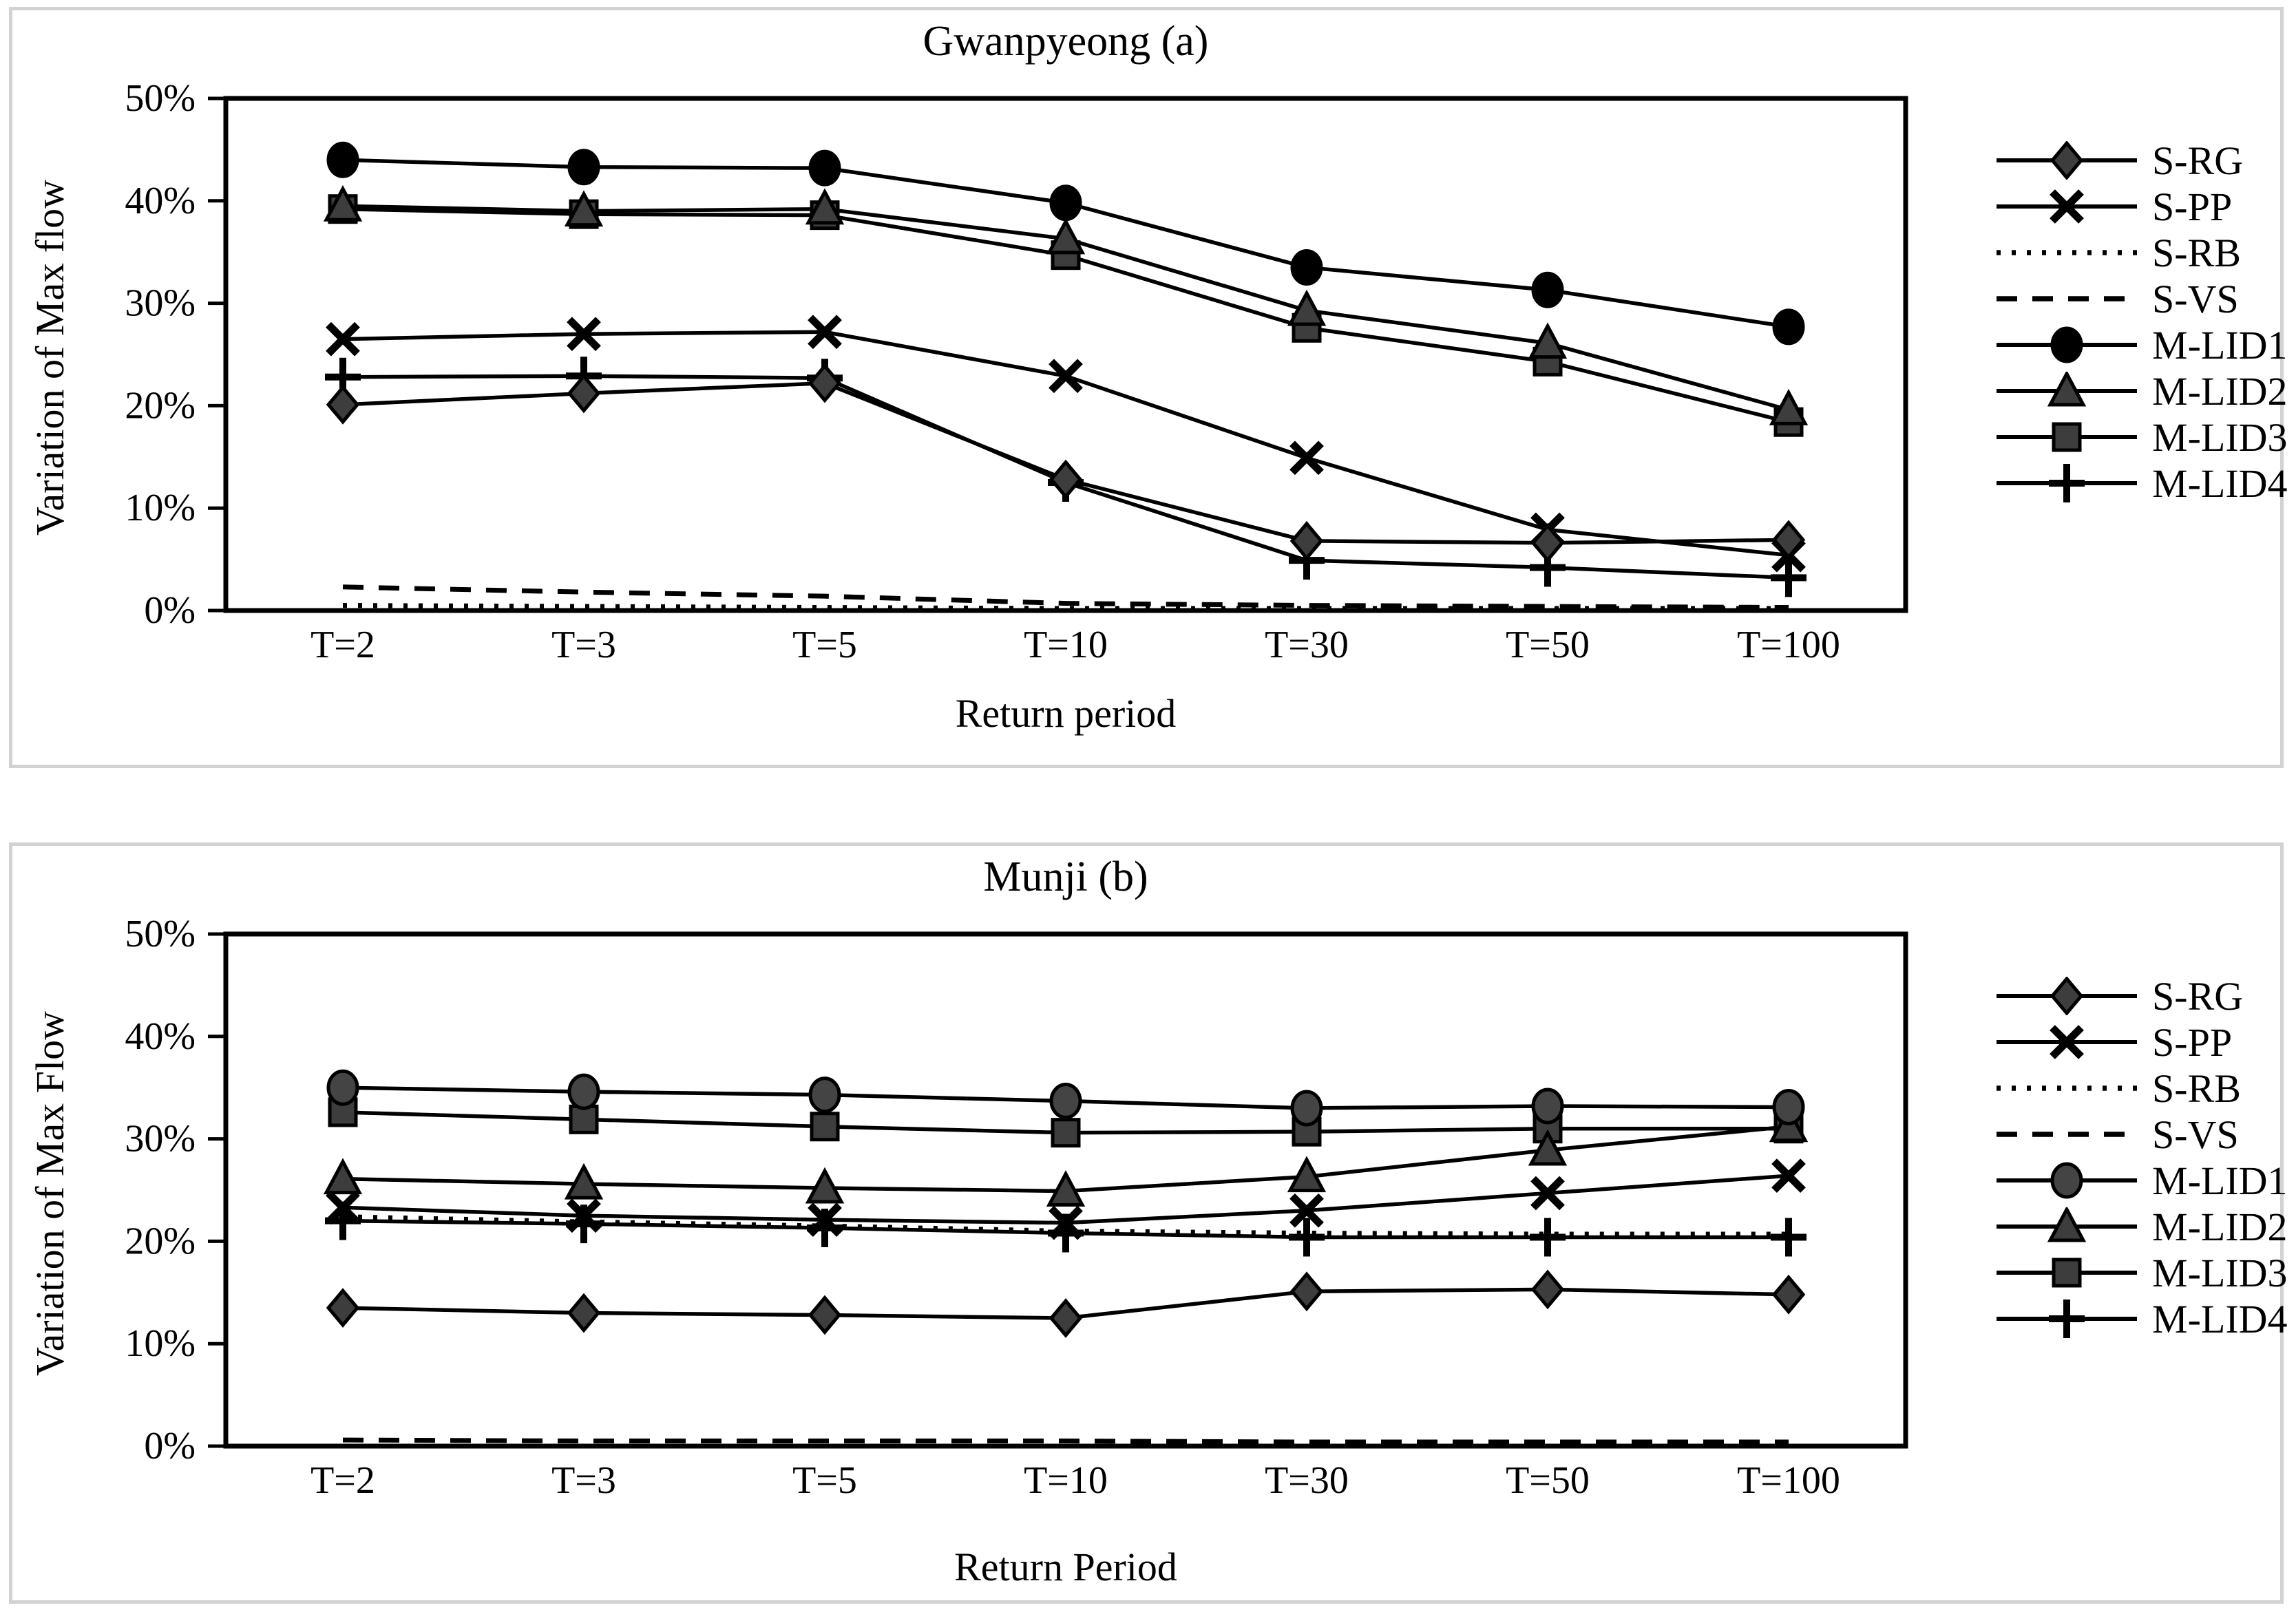 Image resolution: width=2296 pixels, height=1612 pixels. What do you see at coordinates (1066, 41) in the screenshot?
I see `chart-title: Gwanpyeong (a)` at bounding box center [1066, 41].